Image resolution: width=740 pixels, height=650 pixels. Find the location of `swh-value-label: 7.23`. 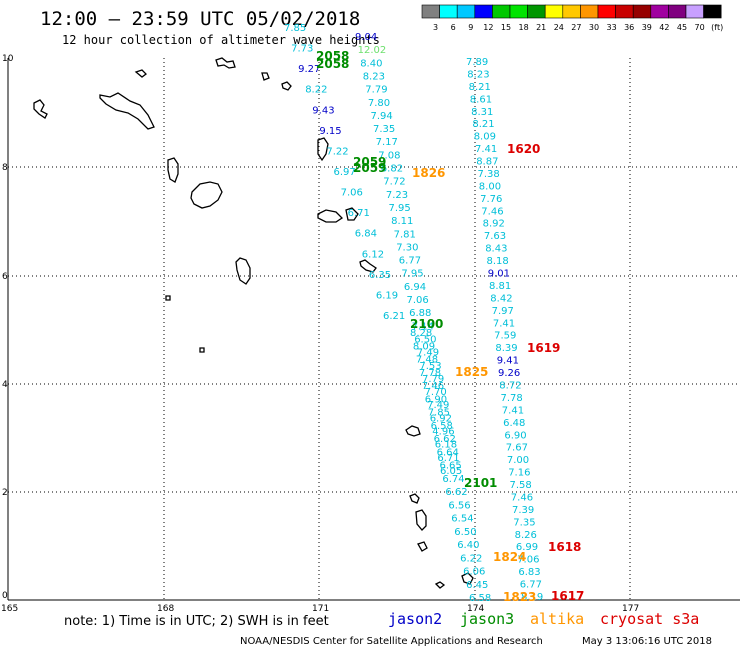

swh-value-label: 7.23 is located at coordinates (397, 195).